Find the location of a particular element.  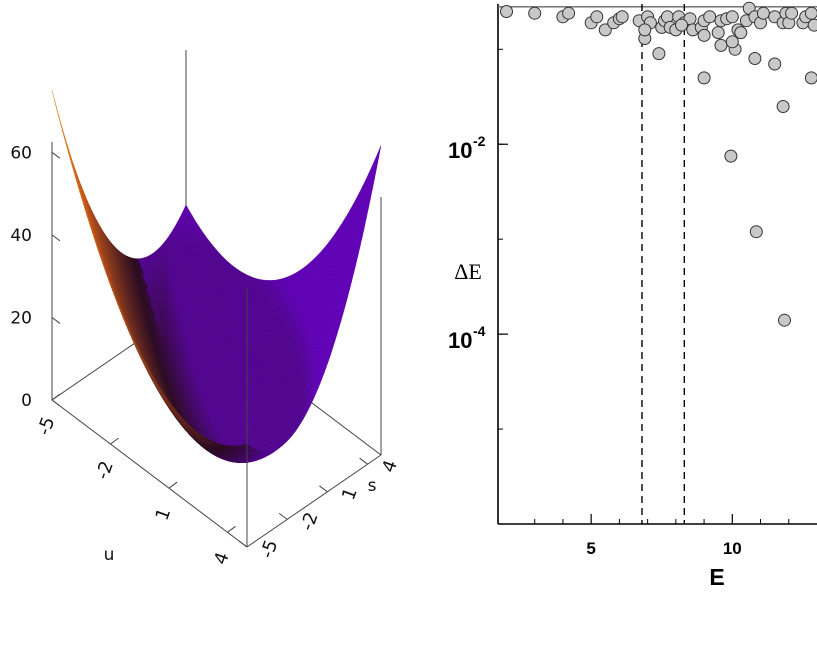

u-axis-label: u is located at coordinates (109, 555).